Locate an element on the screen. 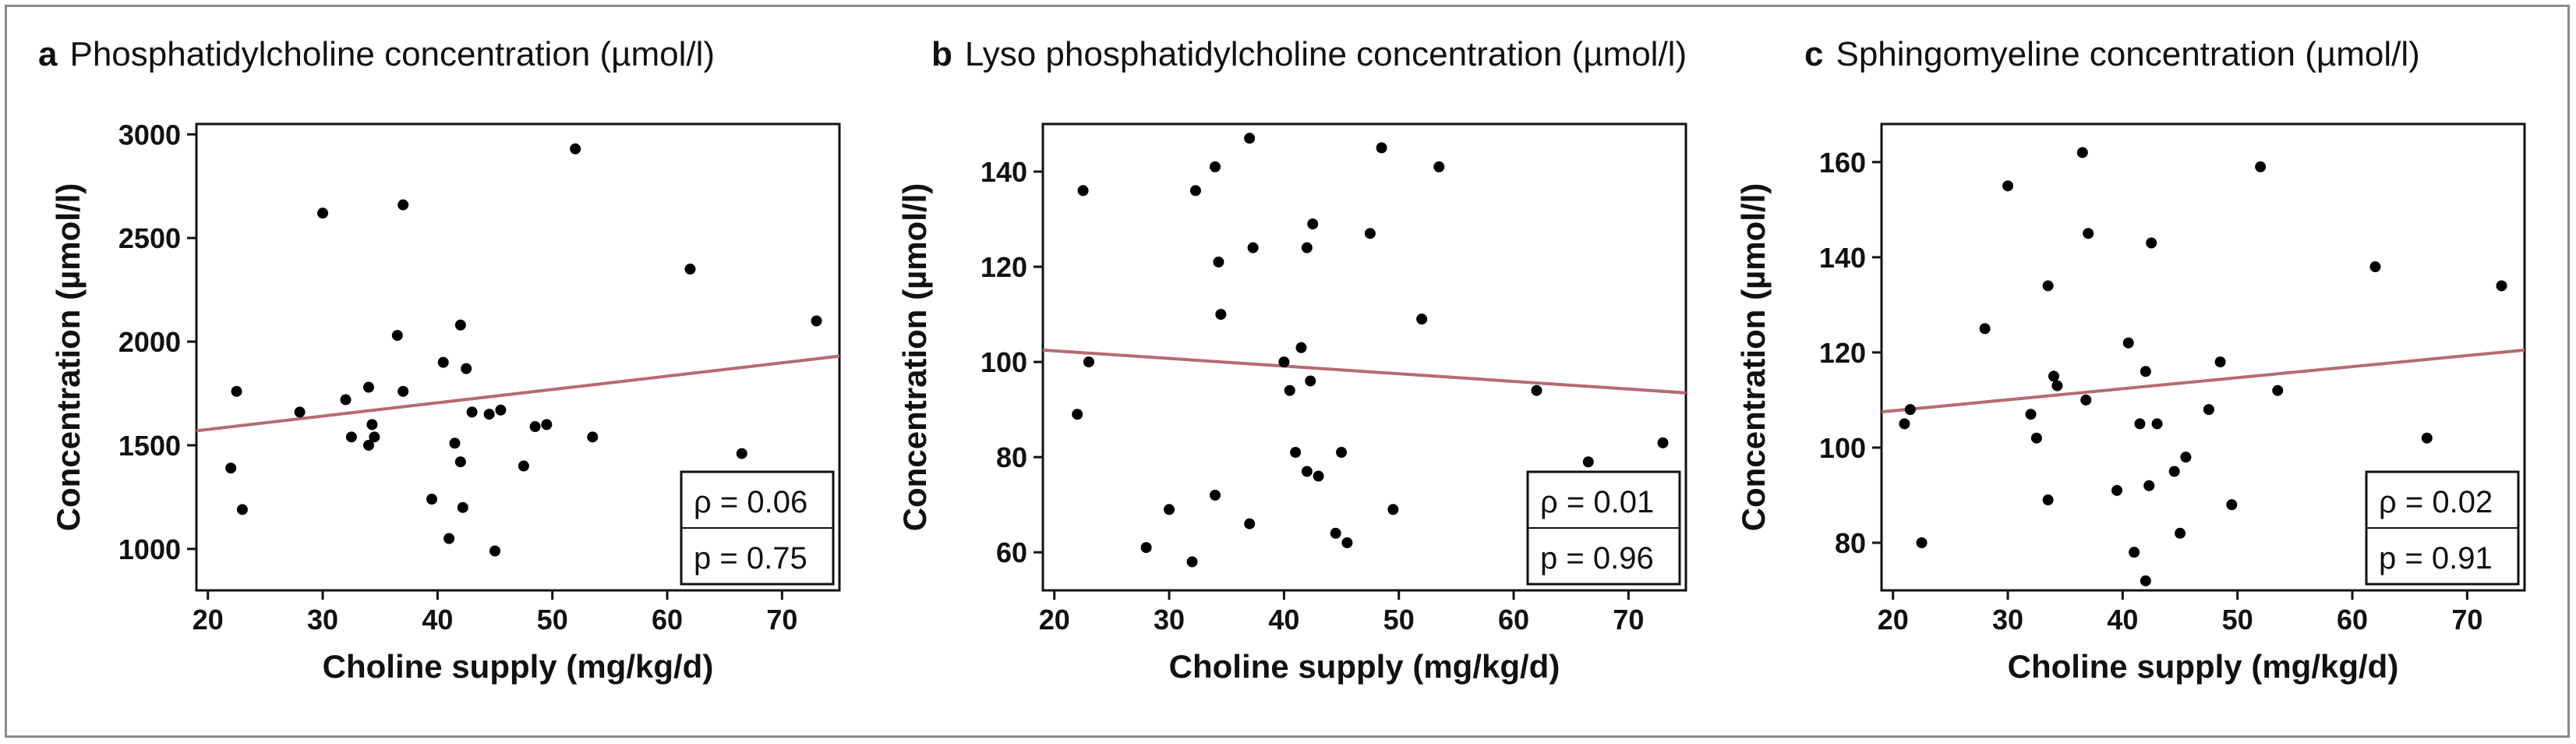  panel-letter: b is located at coordinates (941, 54).